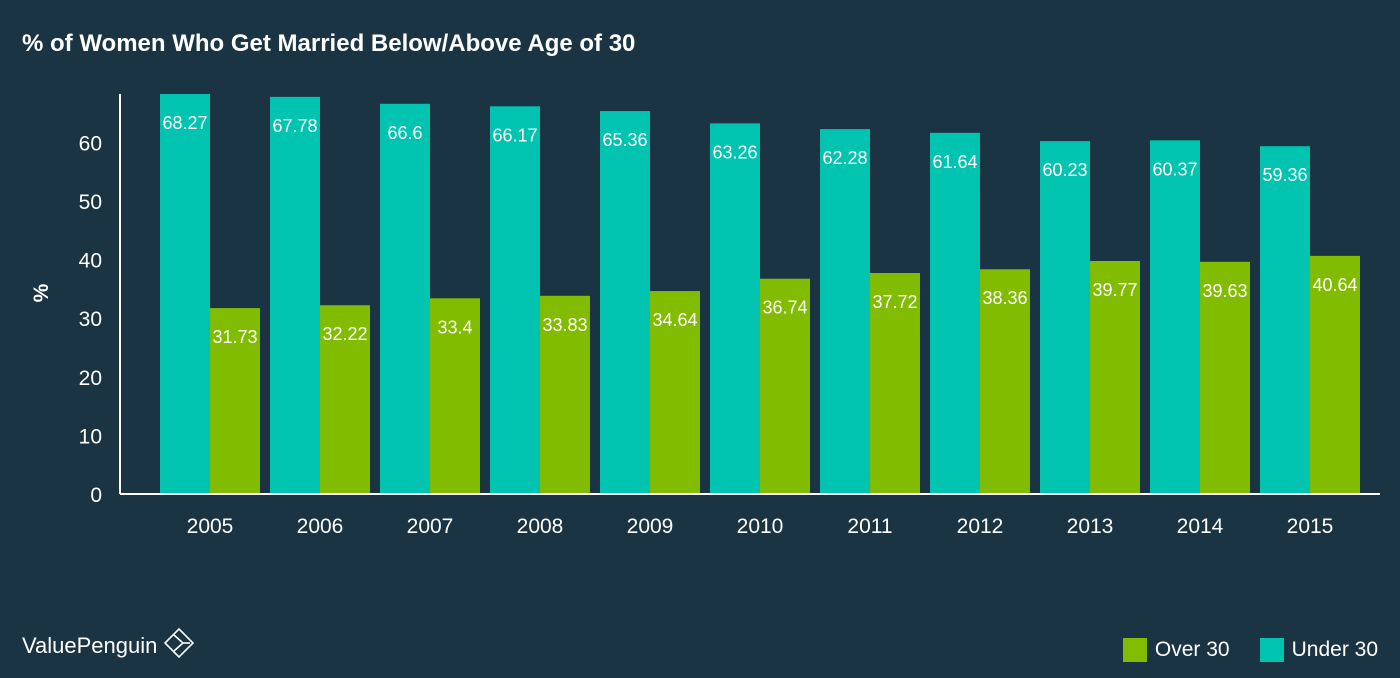  Describe the element at coordinates (784, 308) in the screenshot. I see `data-label-over-30-2010: 36.74` at that location.